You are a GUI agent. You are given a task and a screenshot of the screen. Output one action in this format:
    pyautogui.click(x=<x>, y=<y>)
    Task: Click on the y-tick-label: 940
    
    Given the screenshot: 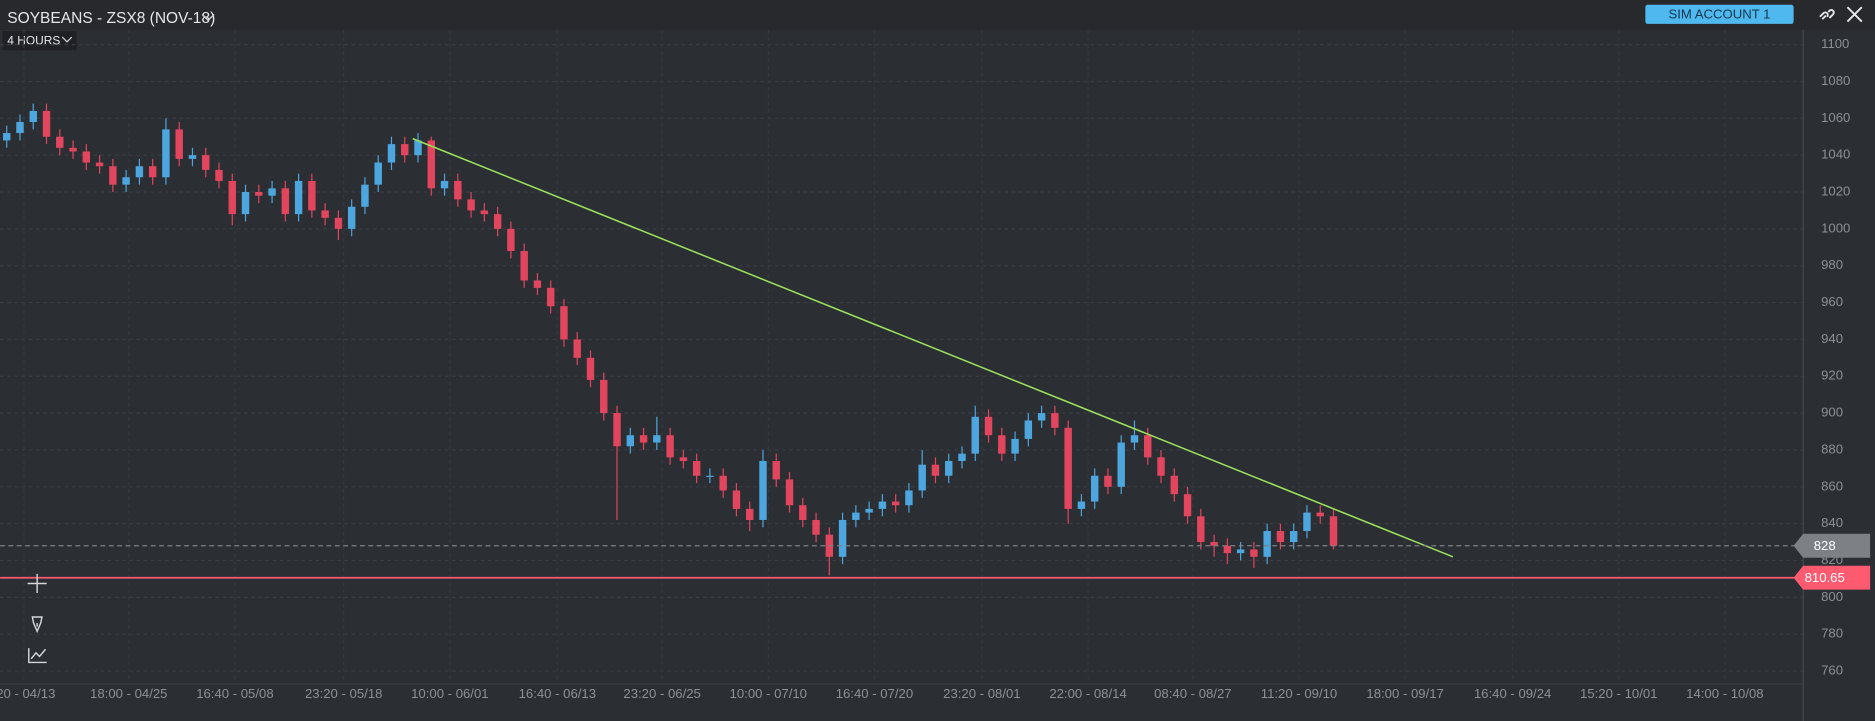 What is the action you would take?
    pyautogui.click(x=1832, y=338)
    